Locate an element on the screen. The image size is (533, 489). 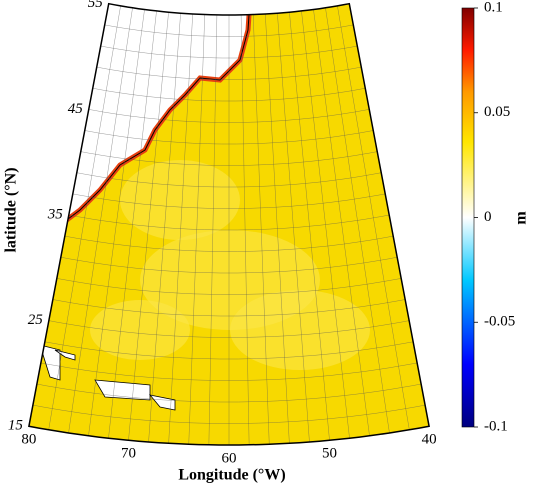
colorbar is located at coordinates (468, 217).